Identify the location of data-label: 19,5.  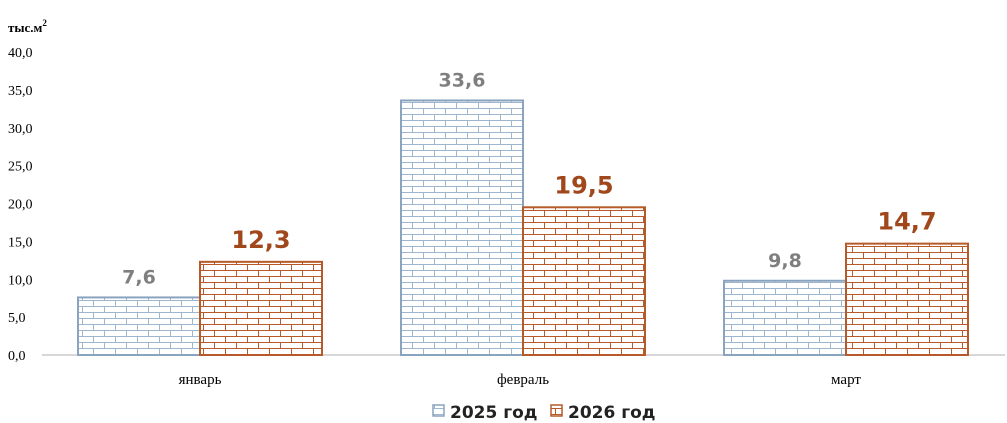
(583, 185).